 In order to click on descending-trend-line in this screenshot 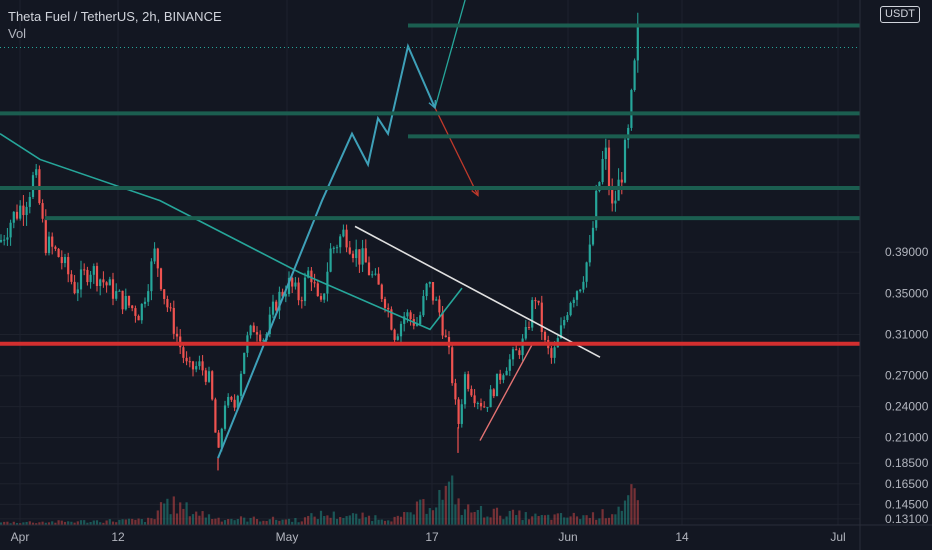, I will do `click(477, 291)`.